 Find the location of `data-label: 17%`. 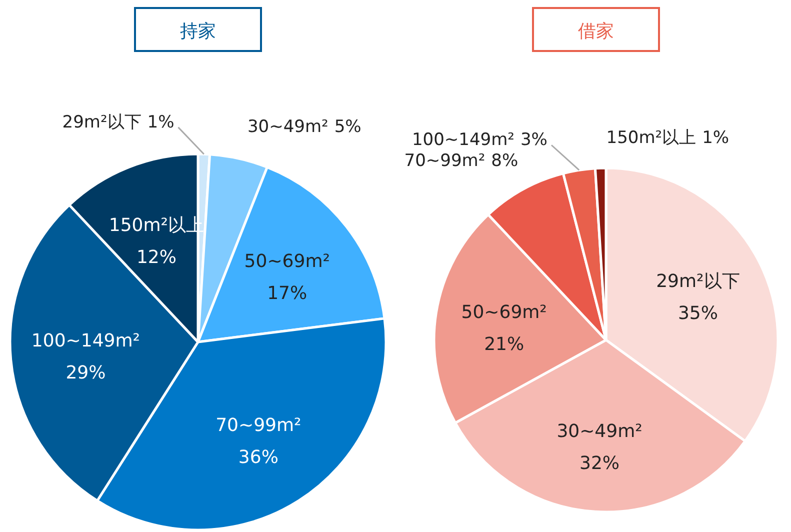

data-label: 17% is located at coordinates (287, 293).